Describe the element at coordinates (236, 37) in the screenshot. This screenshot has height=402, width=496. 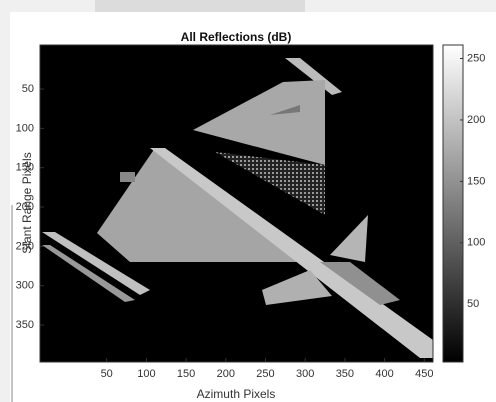
I see `chart-title: All Reflections (dB)` at that location.